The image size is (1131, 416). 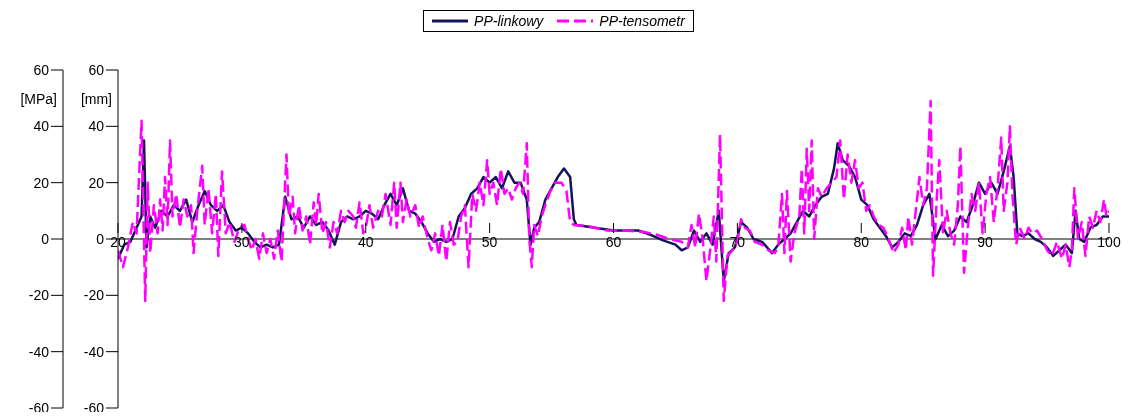 What do you see at coordinates (41, 182) in the screenshot?
I see `y-tick-label: 20` at bounding box center [41, 182].